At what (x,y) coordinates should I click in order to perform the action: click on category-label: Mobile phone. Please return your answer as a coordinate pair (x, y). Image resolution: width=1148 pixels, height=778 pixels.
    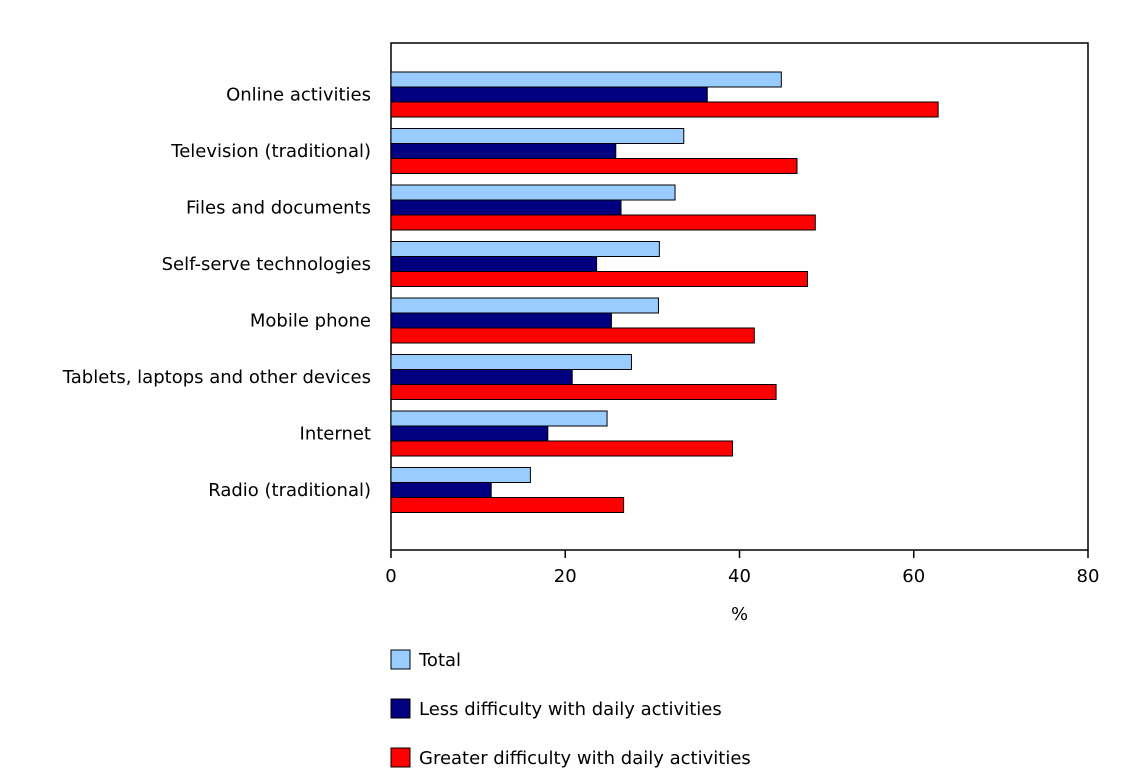
    Looking at the image, I should click on (310, 321).